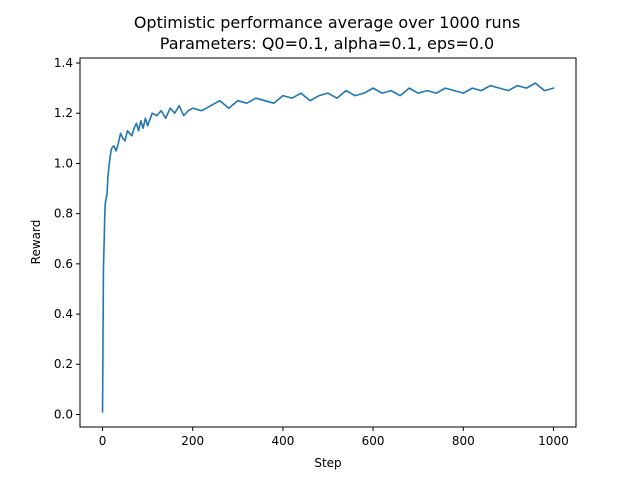 The height and width of the screenshot is (480, 640). I want to click on x-axis-ticks: 0 200 400 600 800 1000, so click(334, 437).